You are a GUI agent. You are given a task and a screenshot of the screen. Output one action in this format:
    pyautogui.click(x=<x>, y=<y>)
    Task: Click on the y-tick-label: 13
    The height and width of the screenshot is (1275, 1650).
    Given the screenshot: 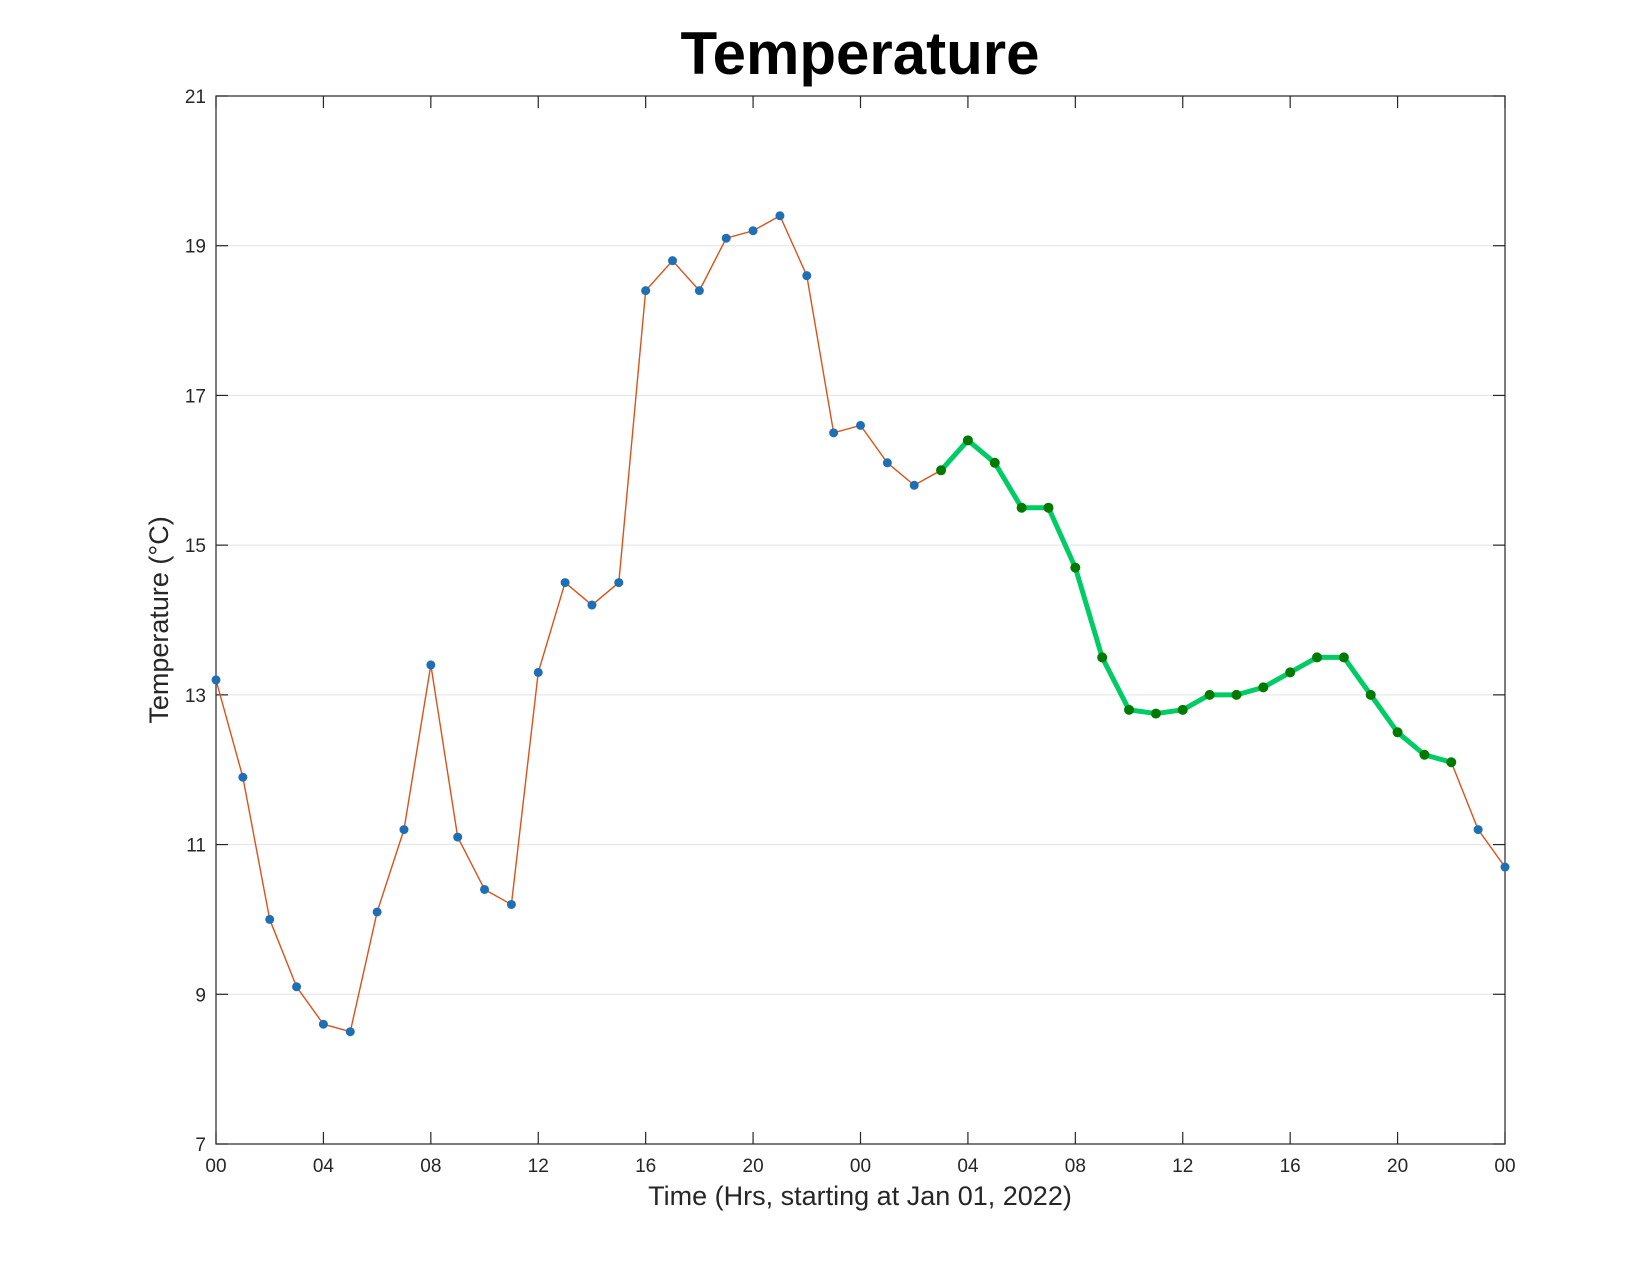 What is the action you would take?
    pyautogui.click(x=195, y=696)
    